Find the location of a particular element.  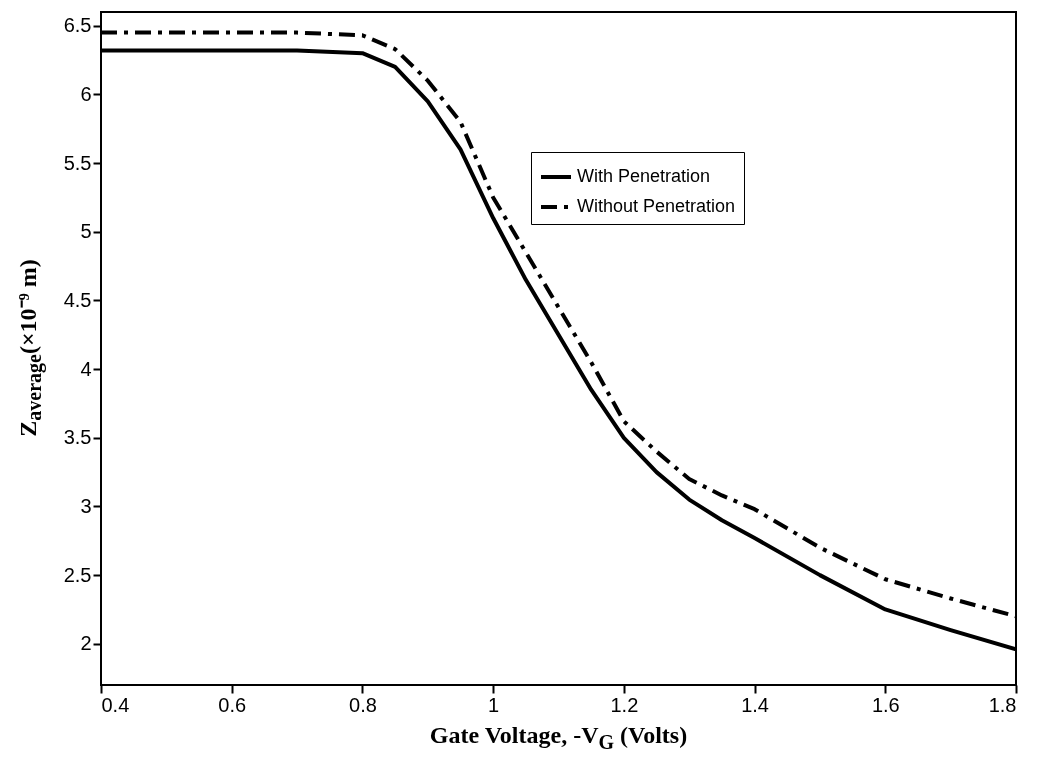

y-tick-label: 6 is located at coordinates (86, 93).